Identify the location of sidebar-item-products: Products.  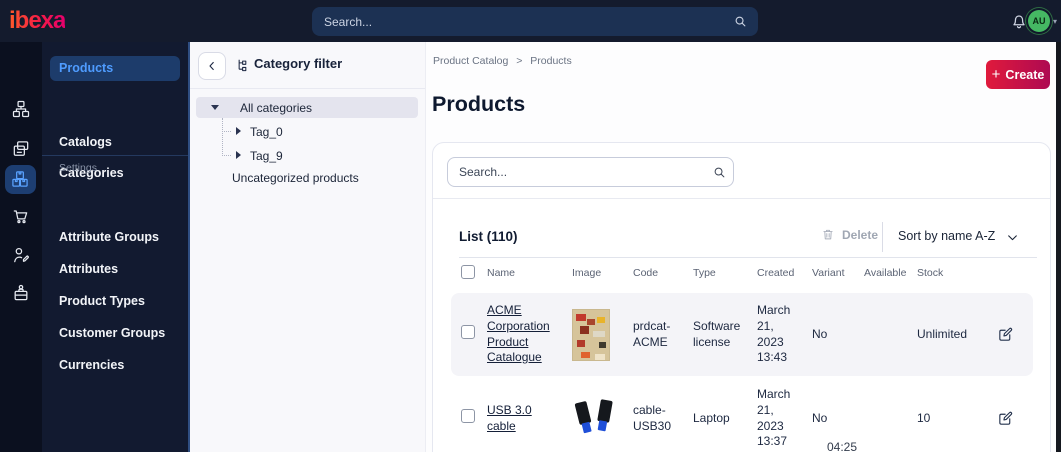
(115, 68).